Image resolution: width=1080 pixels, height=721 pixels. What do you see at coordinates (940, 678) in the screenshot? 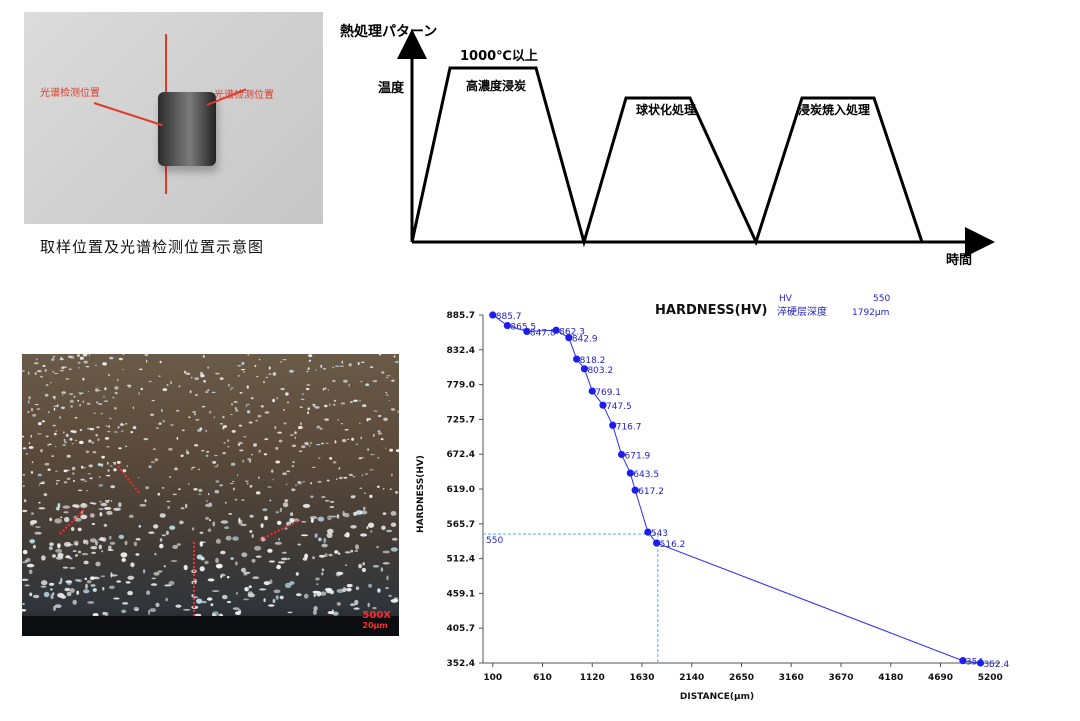
I see `x-tick-label: 4690` at bounding box center [940, 678].